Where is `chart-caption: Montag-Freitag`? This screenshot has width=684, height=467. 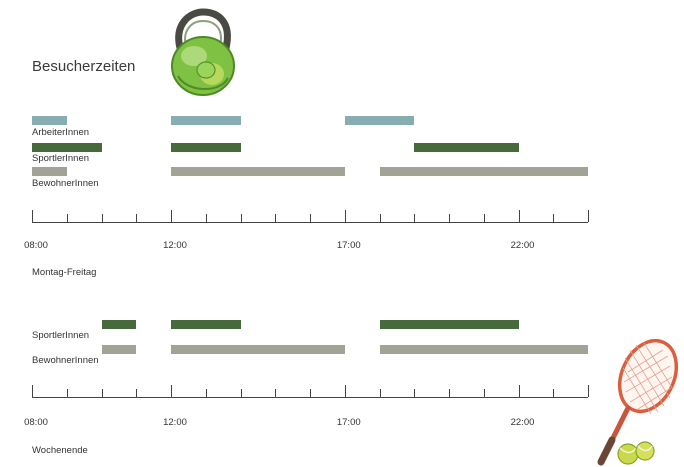 chart-caption: Montag-Freitag is located at coordinates (64, 272).